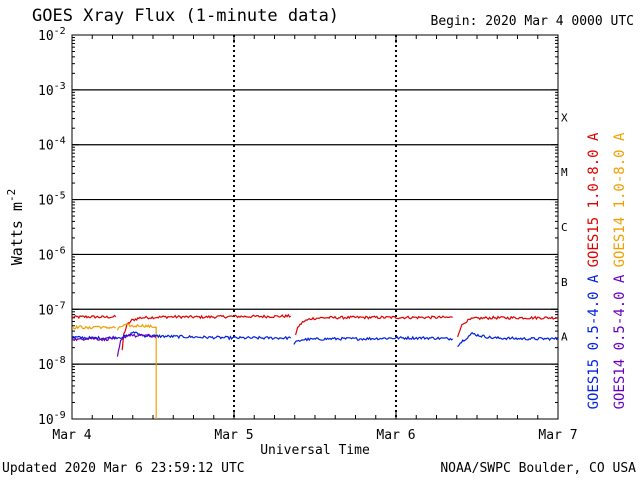  What do you see at coordinates (564, 227) in the screenshot?
I see `flare-class-label: C` at bounding box center [564, 227].